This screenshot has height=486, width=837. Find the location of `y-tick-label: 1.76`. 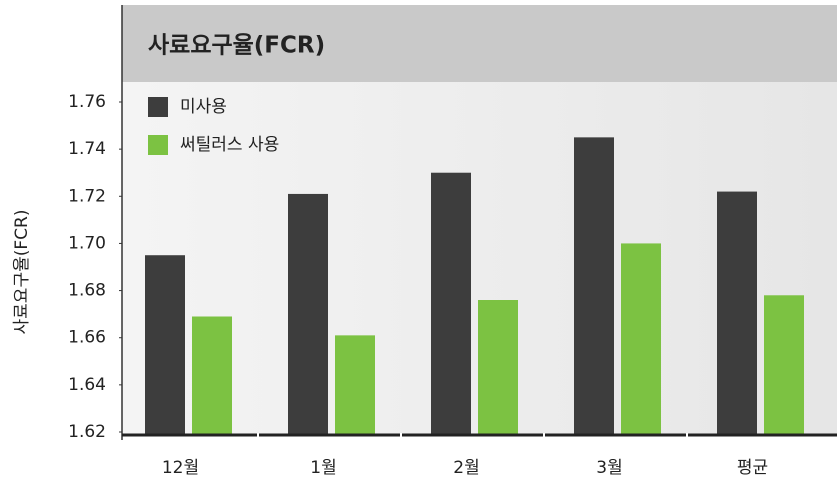

y-tick-label: 1.76 is located at coordinates (87, 102).